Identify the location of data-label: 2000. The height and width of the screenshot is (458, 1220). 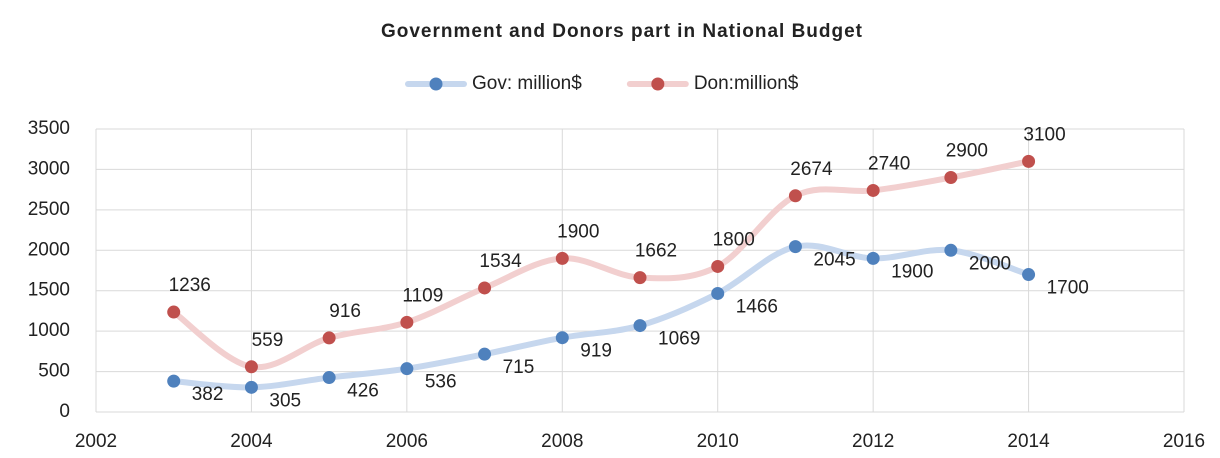
(990, 263).